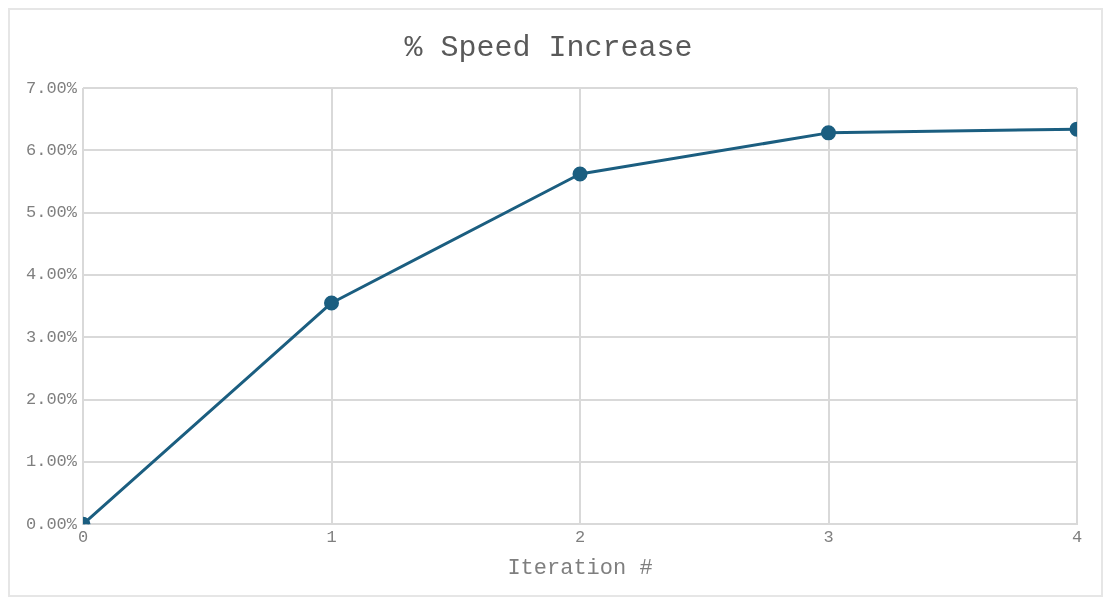 The image size is (1107, 603). Describe the element at coordinates (51, 524) in the screenshot. I see `y-tick-label: 0.00%` at that location.